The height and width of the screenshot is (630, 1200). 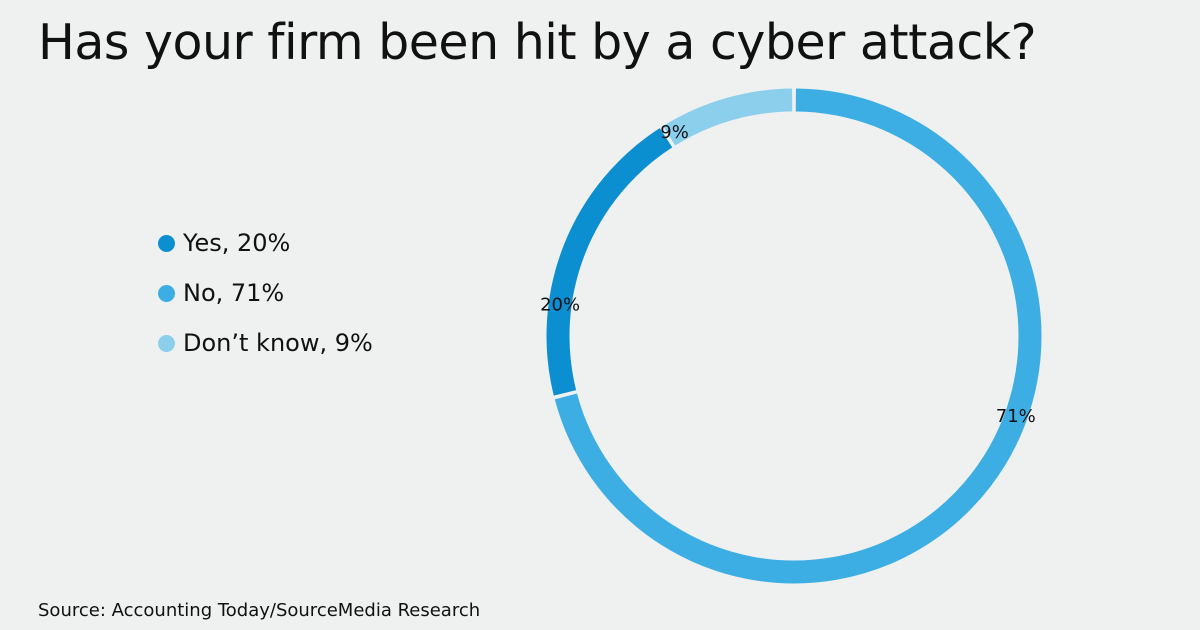 I want to click on legend-label-dont-know: Don’t know, 9%, so click(x=278, y=343).